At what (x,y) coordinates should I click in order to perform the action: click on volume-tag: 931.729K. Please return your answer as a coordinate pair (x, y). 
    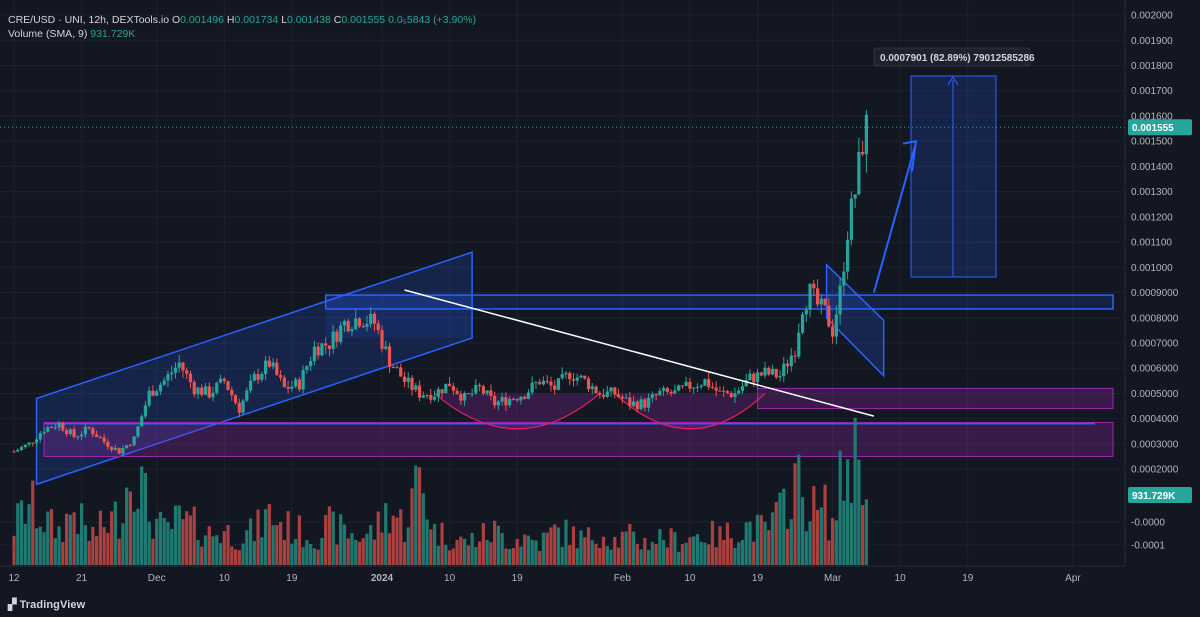
    Looking at the image, I should click on (1160, 495).